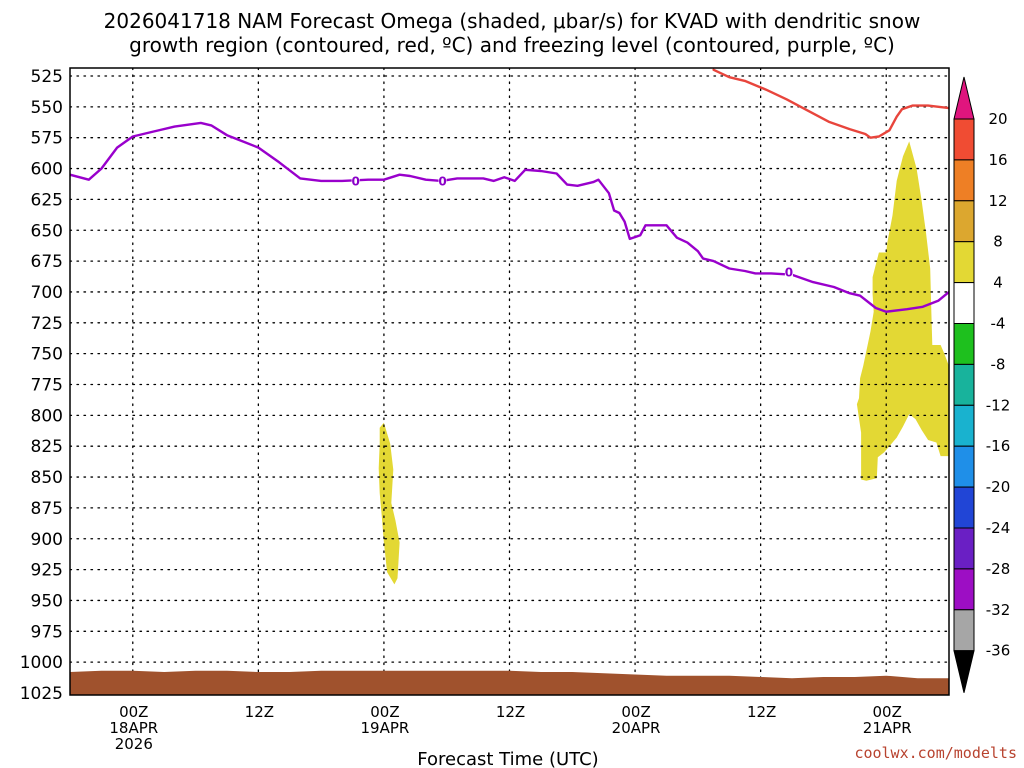  What do you see at coordinates (998, 405) in the screenshot?
I see `colorbar-label: -12` at bounding box center [998, 405].